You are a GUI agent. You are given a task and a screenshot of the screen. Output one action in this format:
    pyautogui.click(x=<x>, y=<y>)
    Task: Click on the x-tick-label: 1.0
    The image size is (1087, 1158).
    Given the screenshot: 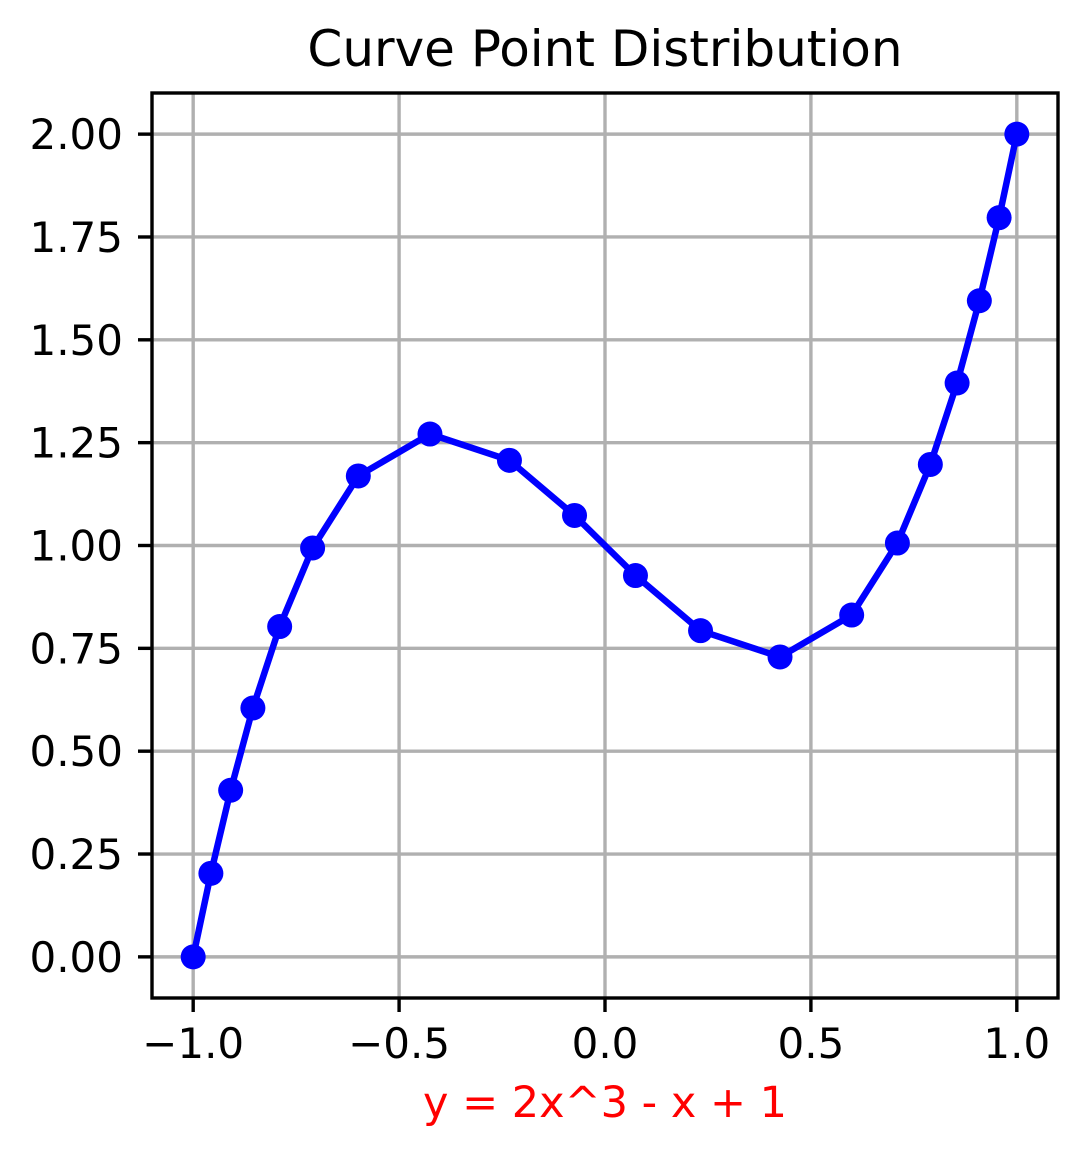 What is the action you would take?
    pyautogui.click(x=1016, y=1043)
    